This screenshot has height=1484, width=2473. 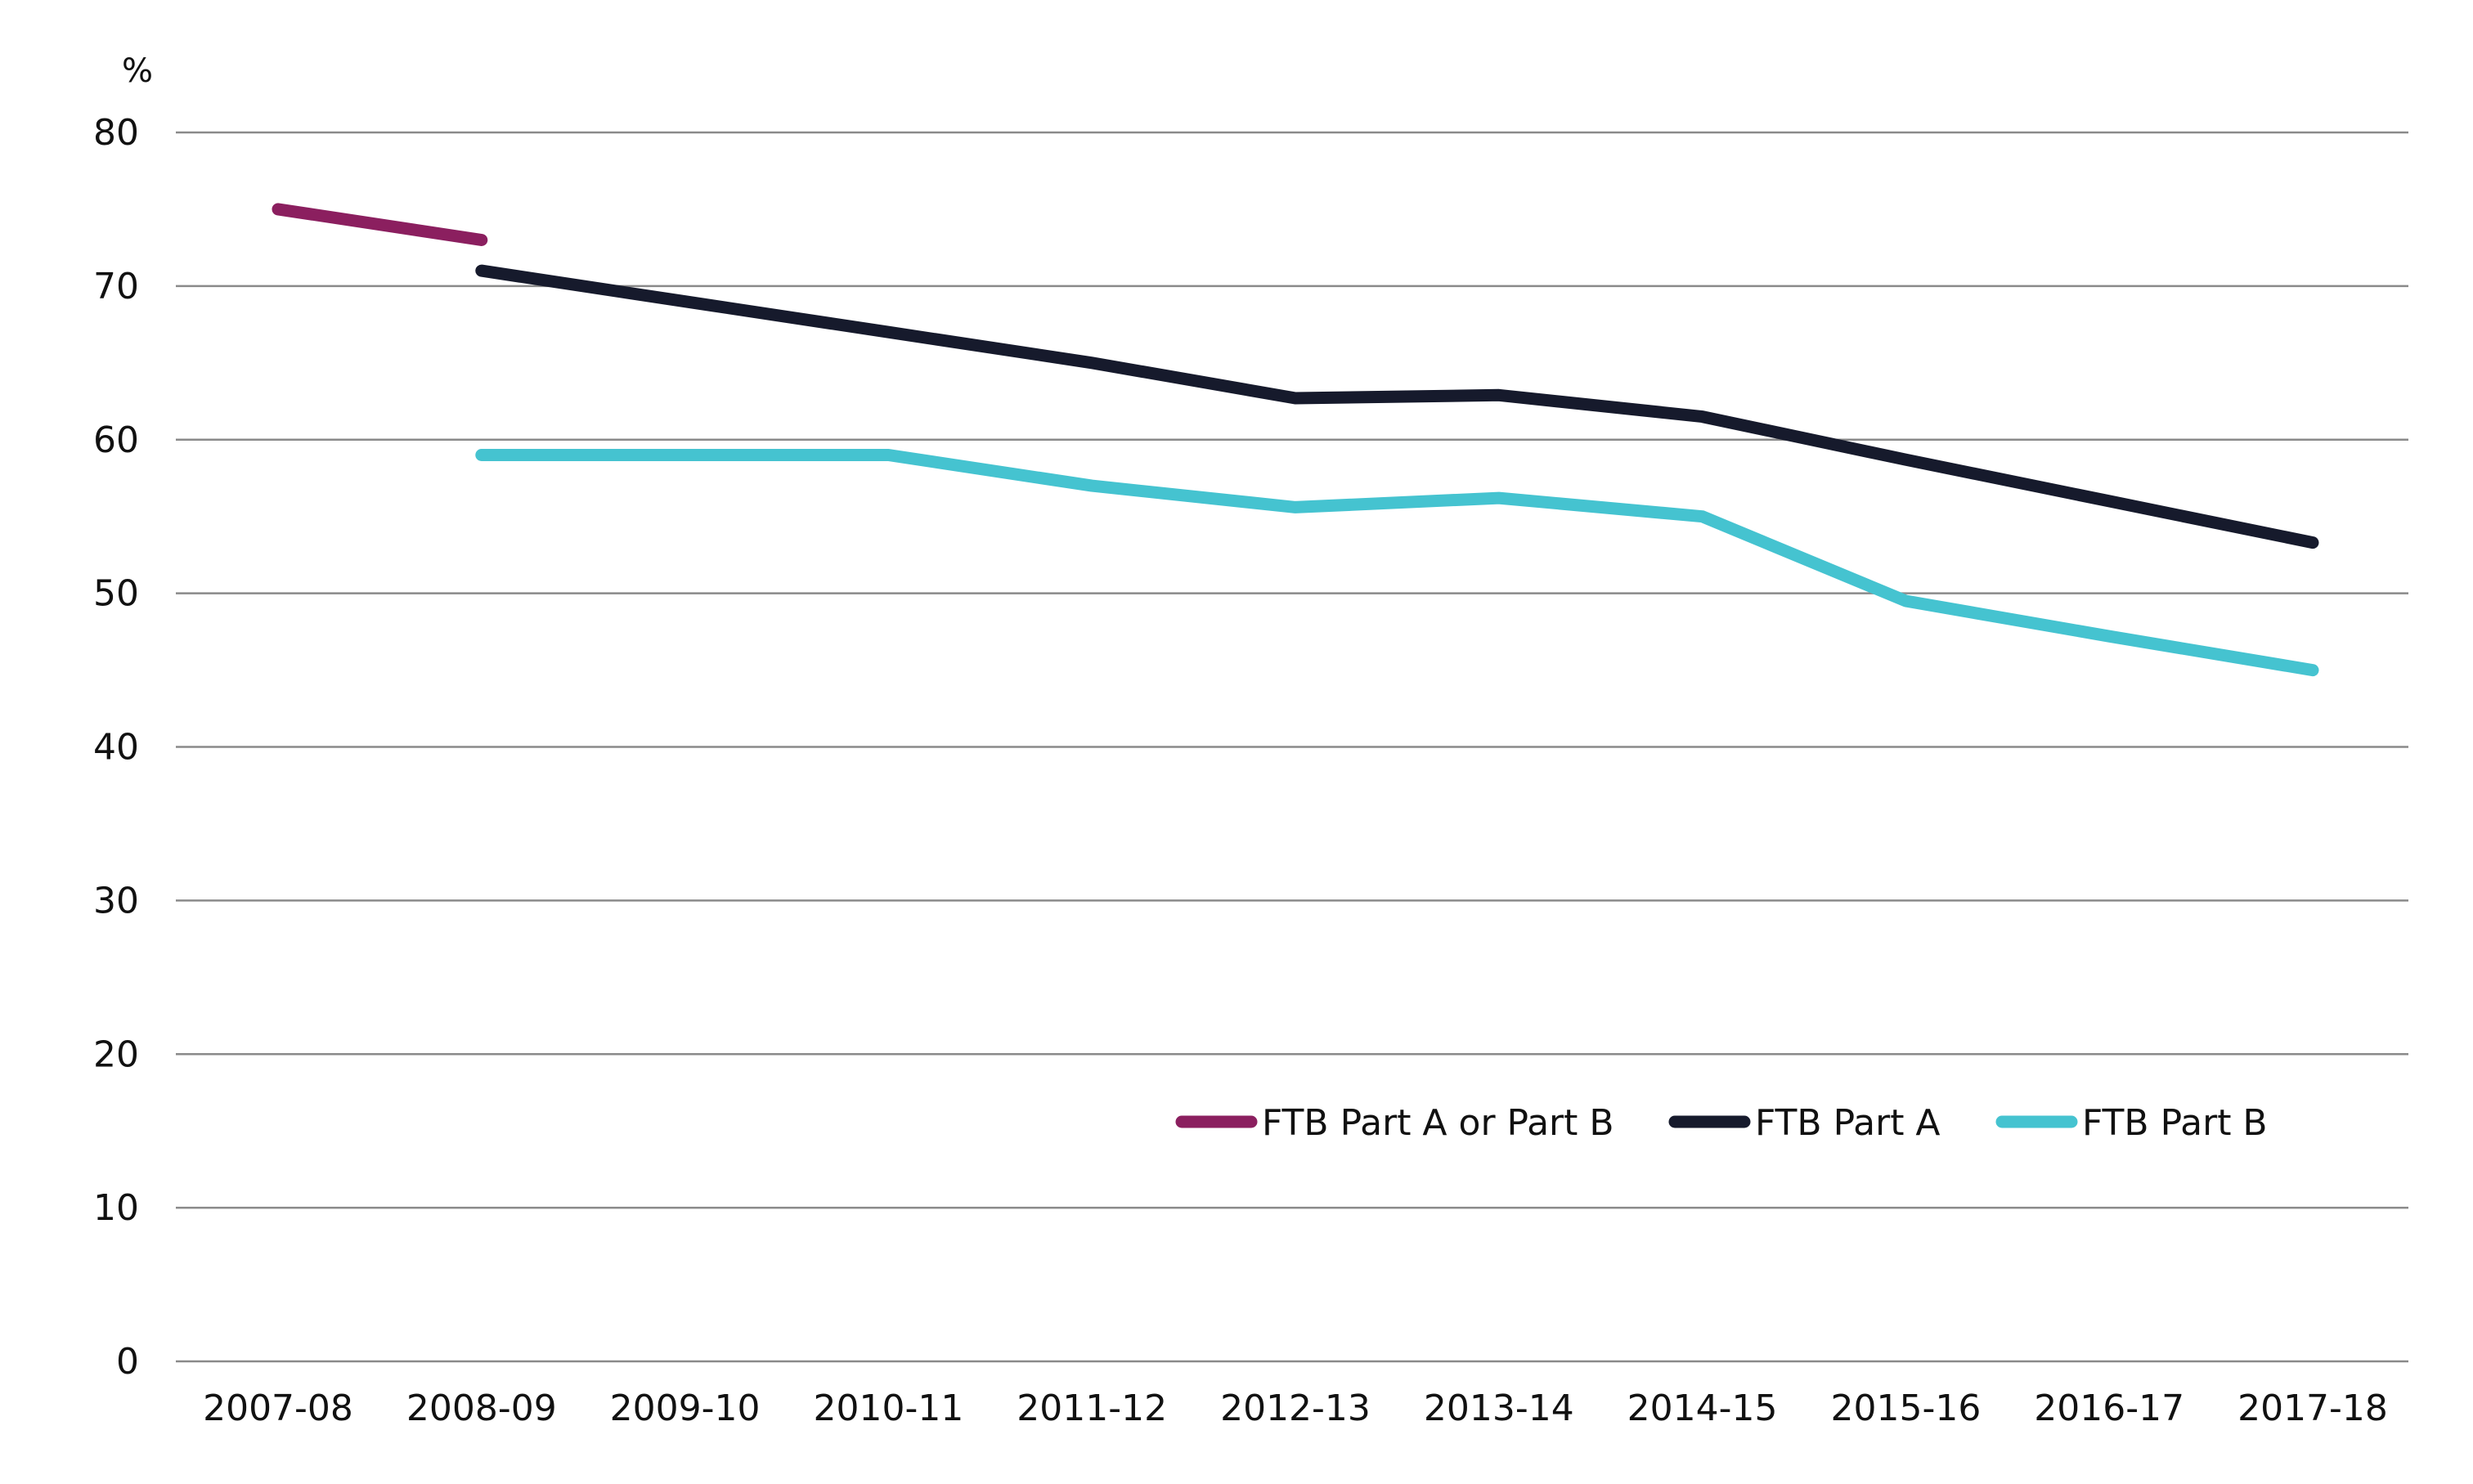 What do you see at coordinates (137, 71) in the screenshot?
I see `y-axis-unit-label: %` at bounding box center [137, 71].